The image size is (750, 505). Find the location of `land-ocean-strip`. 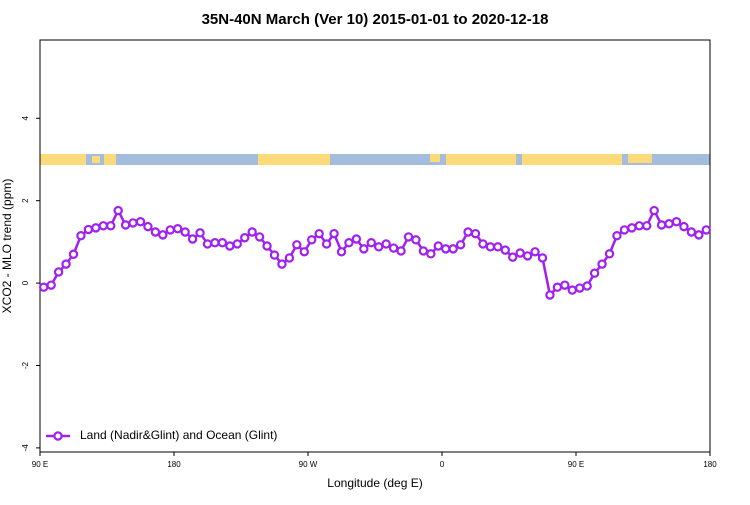

land-ocean-strip is located at coordinates (375, 159).